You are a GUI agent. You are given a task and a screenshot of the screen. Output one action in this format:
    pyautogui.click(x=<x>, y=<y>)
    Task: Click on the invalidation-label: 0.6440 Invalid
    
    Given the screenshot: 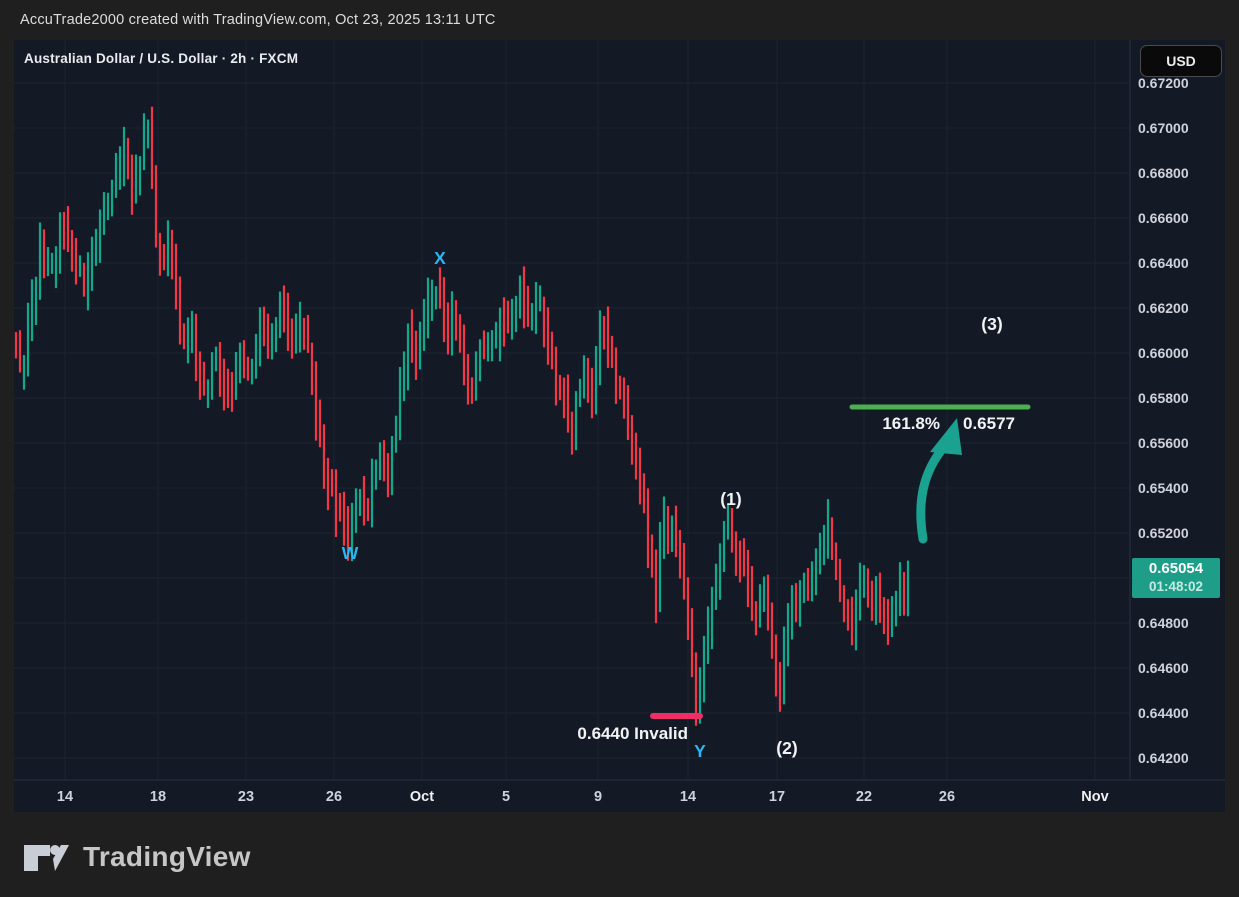 What is the action you would take?
    pyautogui.click(x=632, y=733)
    